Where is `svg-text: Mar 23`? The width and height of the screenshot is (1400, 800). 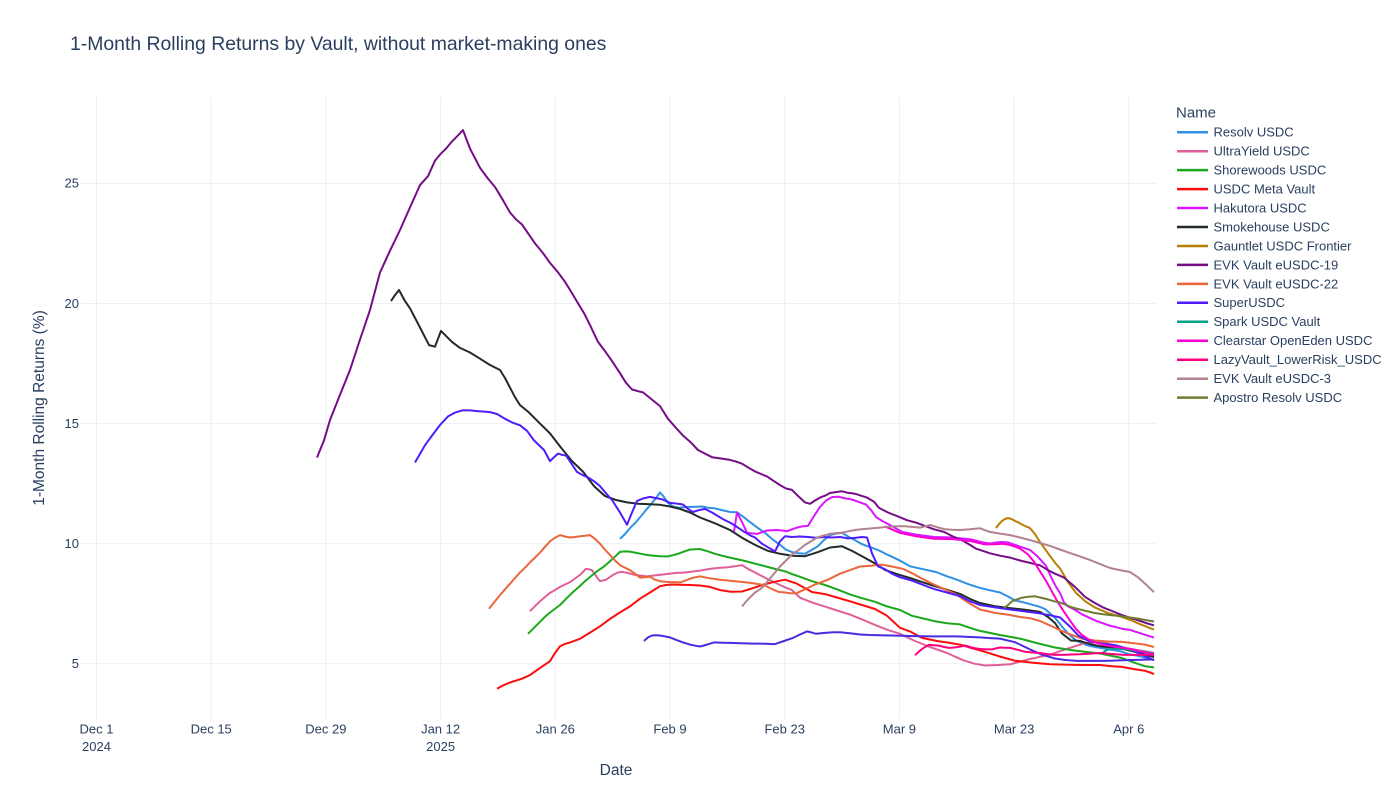 svg-text: Mar 23 is located at coordinates (1014, 729).